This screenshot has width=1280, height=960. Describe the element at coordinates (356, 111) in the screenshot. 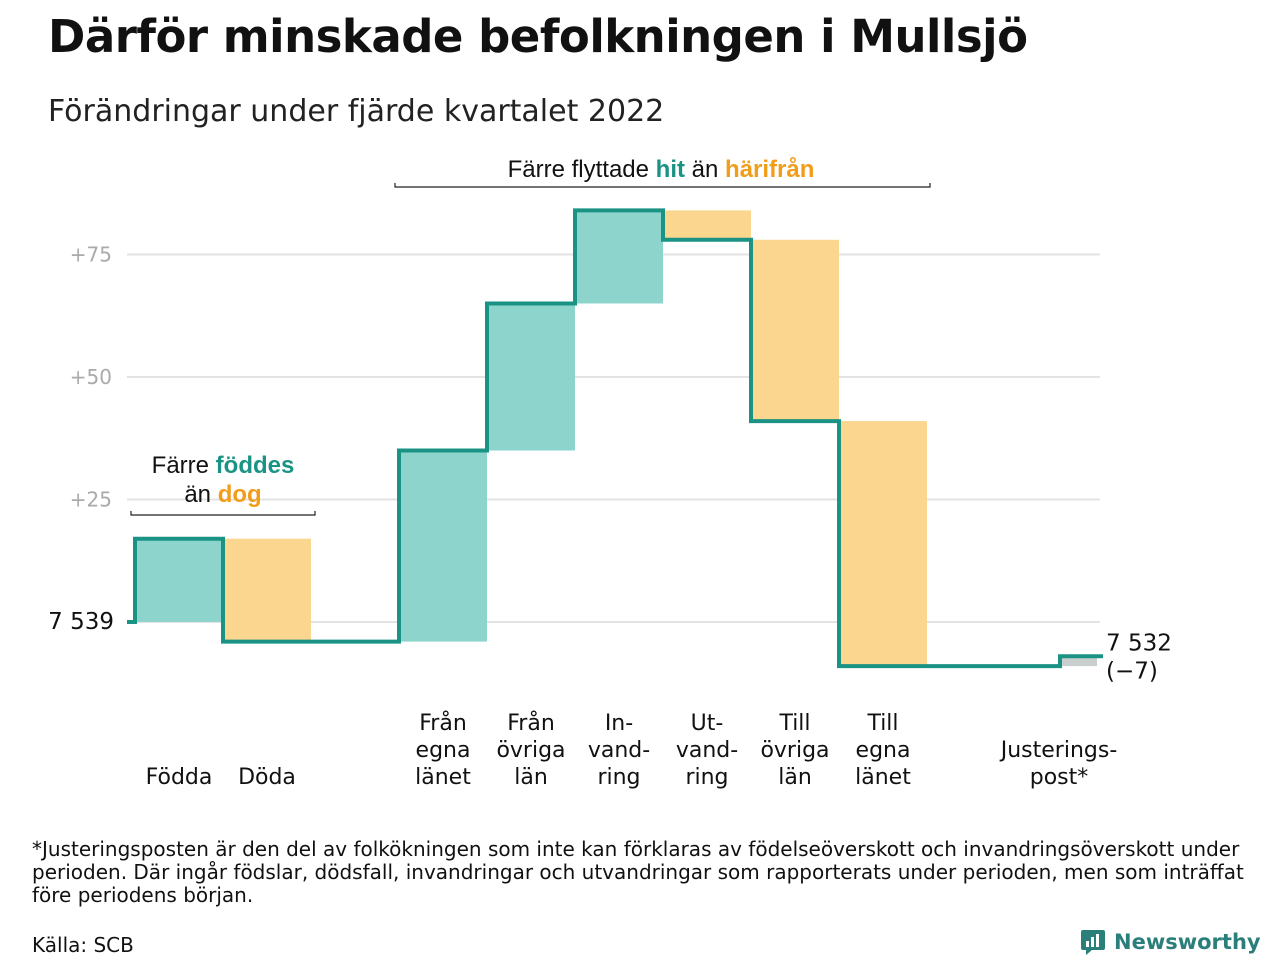

I see `chart-subtitle: Förändringar under fjärde kvartalet 2022` at that location.